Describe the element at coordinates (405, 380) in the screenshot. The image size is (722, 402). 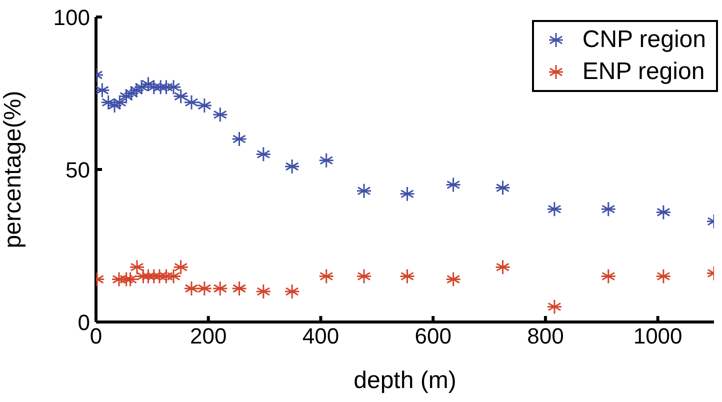
I see `x-axis-title: depth (m)` at that location.